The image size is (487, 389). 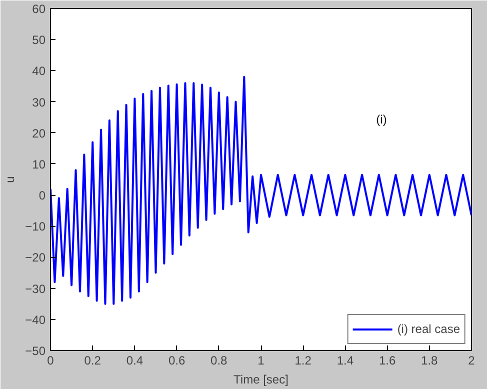 I want to click on x-tick-label: 0.8, so click(x=219, y=361).